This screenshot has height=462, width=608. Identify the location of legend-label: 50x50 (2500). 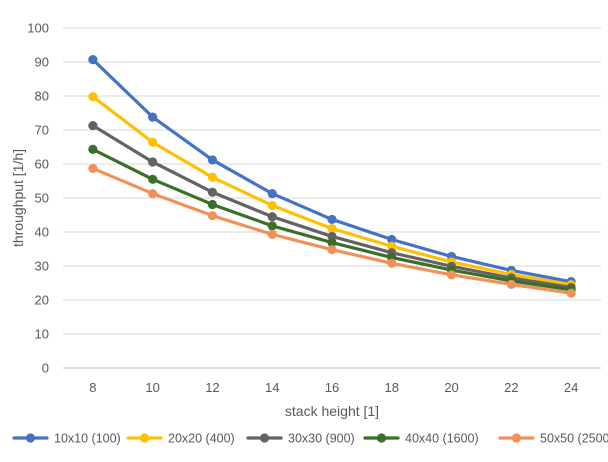
(574, 439).